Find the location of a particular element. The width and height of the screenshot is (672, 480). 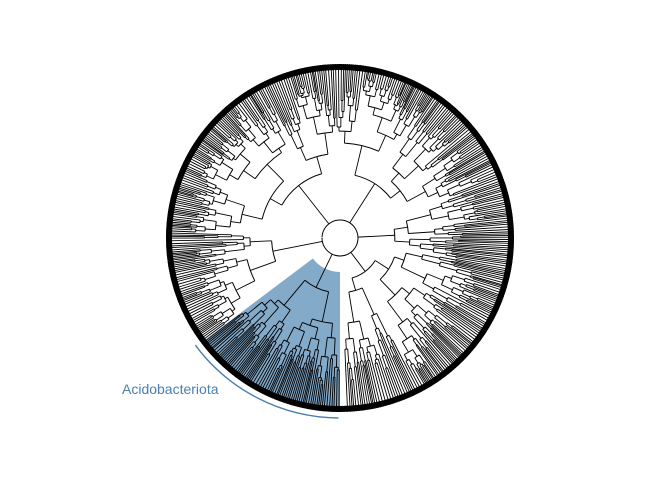

clade-label: Acidobacteriota is located at coordinates (170, 389).